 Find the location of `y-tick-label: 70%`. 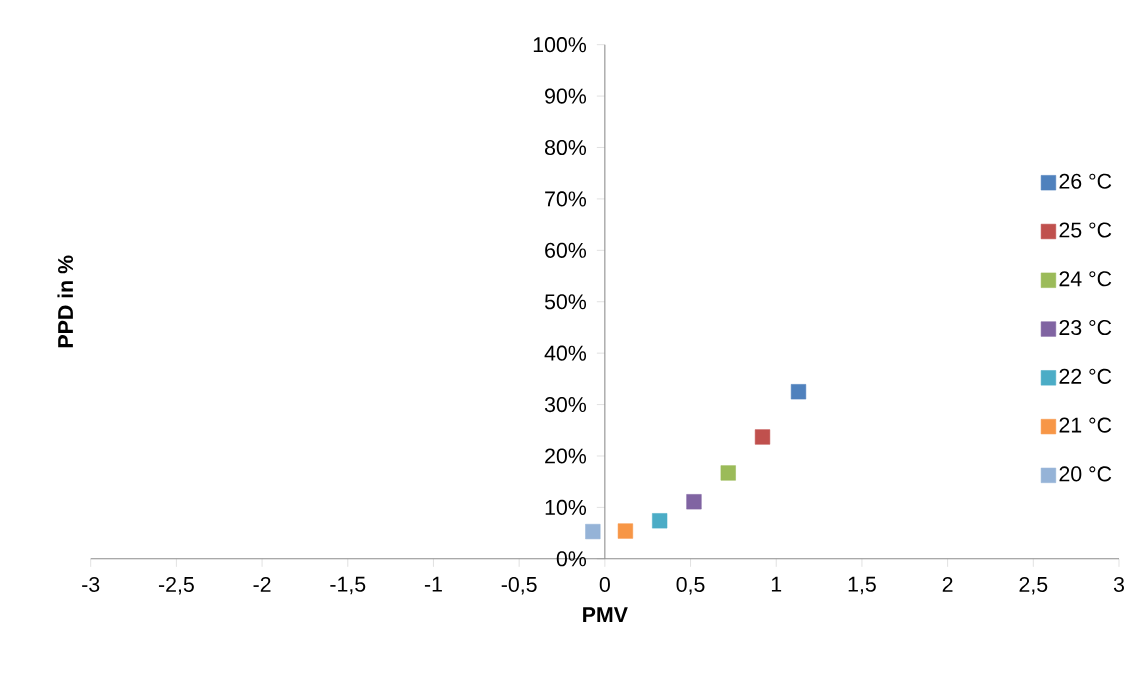

y-tick-label: 70% is located at coordinates (566, 199).